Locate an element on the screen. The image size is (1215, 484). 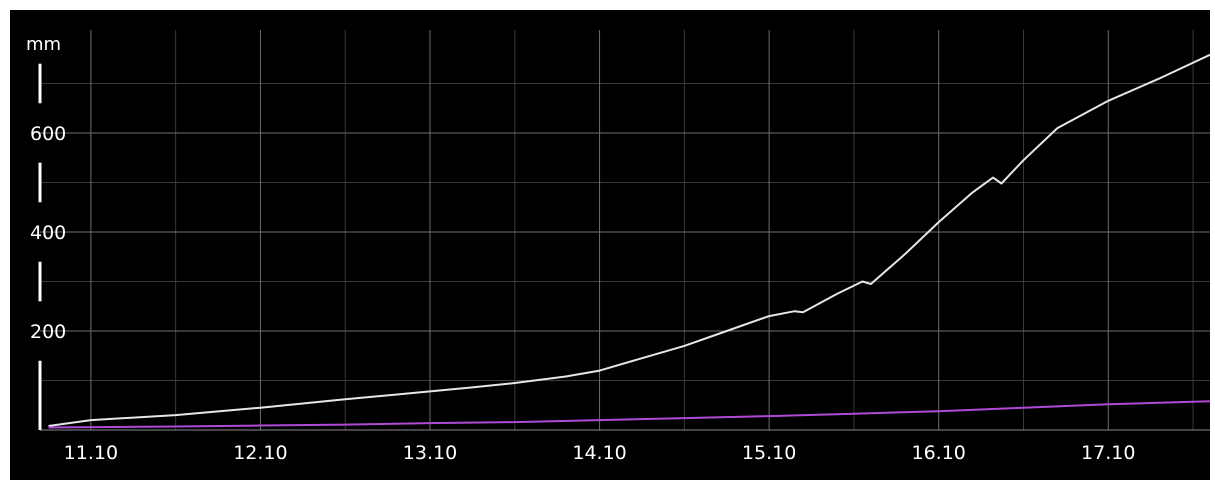
x-tick-label: 14.10 is located at coordinates (599, 453).